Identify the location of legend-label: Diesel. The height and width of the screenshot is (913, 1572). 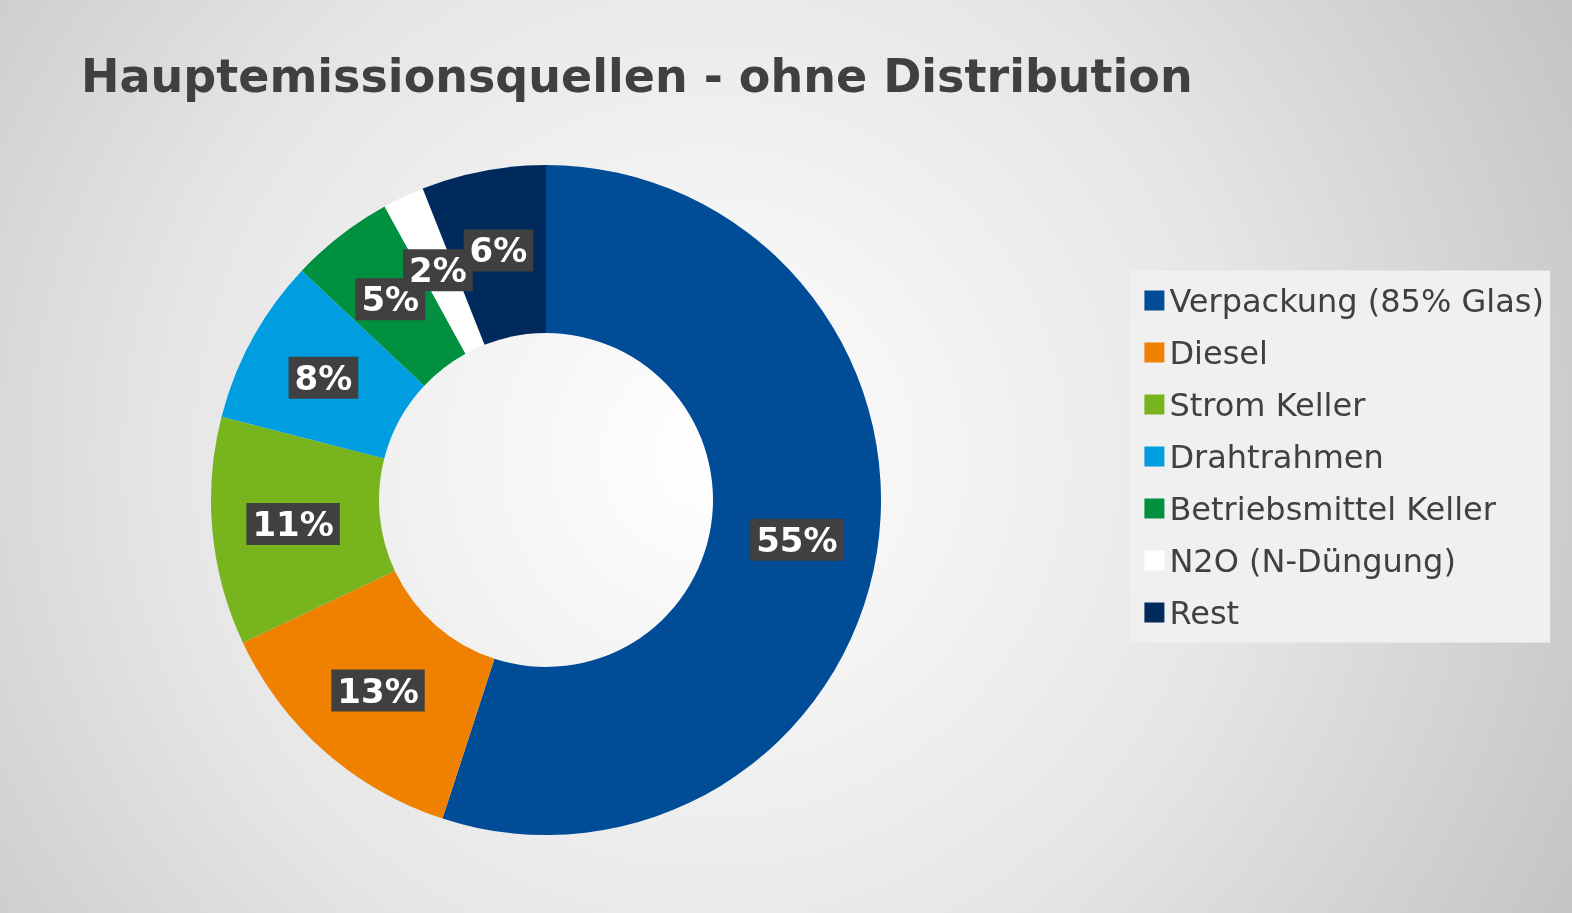
(1218, 352).